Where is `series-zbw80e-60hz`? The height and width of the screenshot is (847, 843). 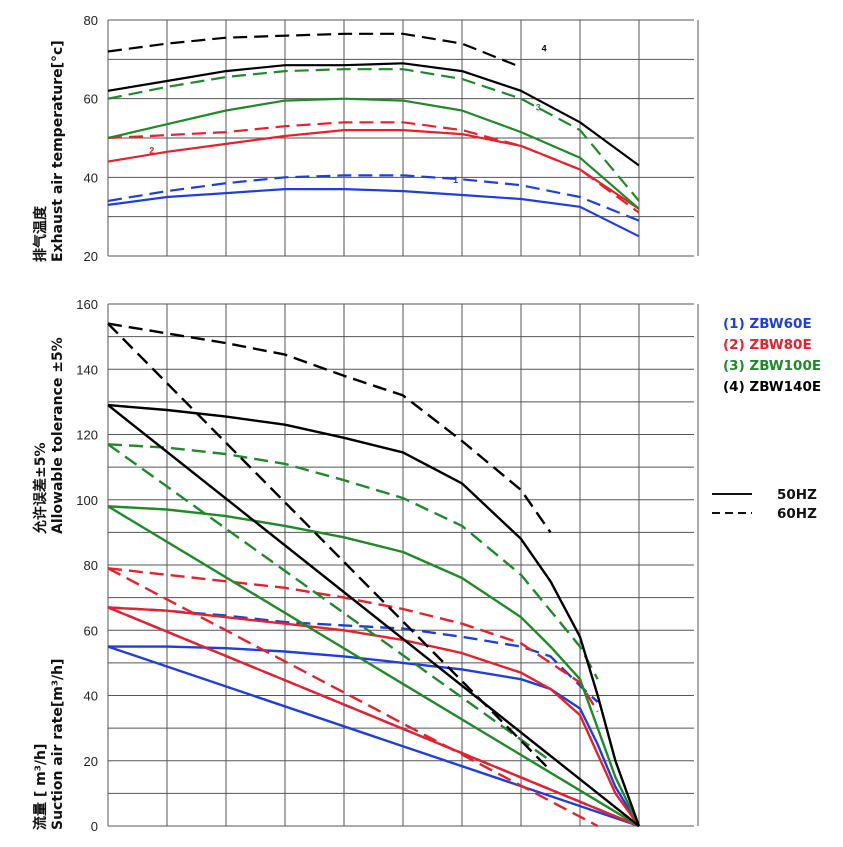
series-zbw80e-60hz is located at coordinates (373, 167).